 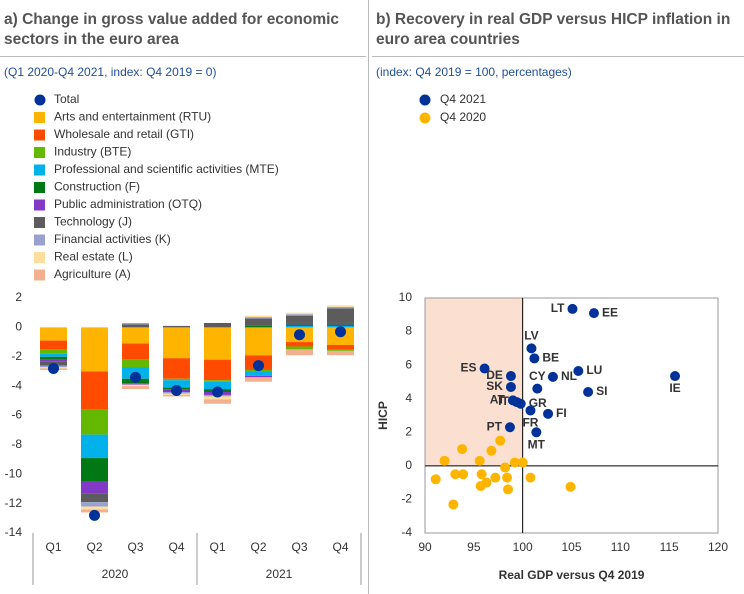 I want to click on point-label: IE, so click(x=674, y=388).